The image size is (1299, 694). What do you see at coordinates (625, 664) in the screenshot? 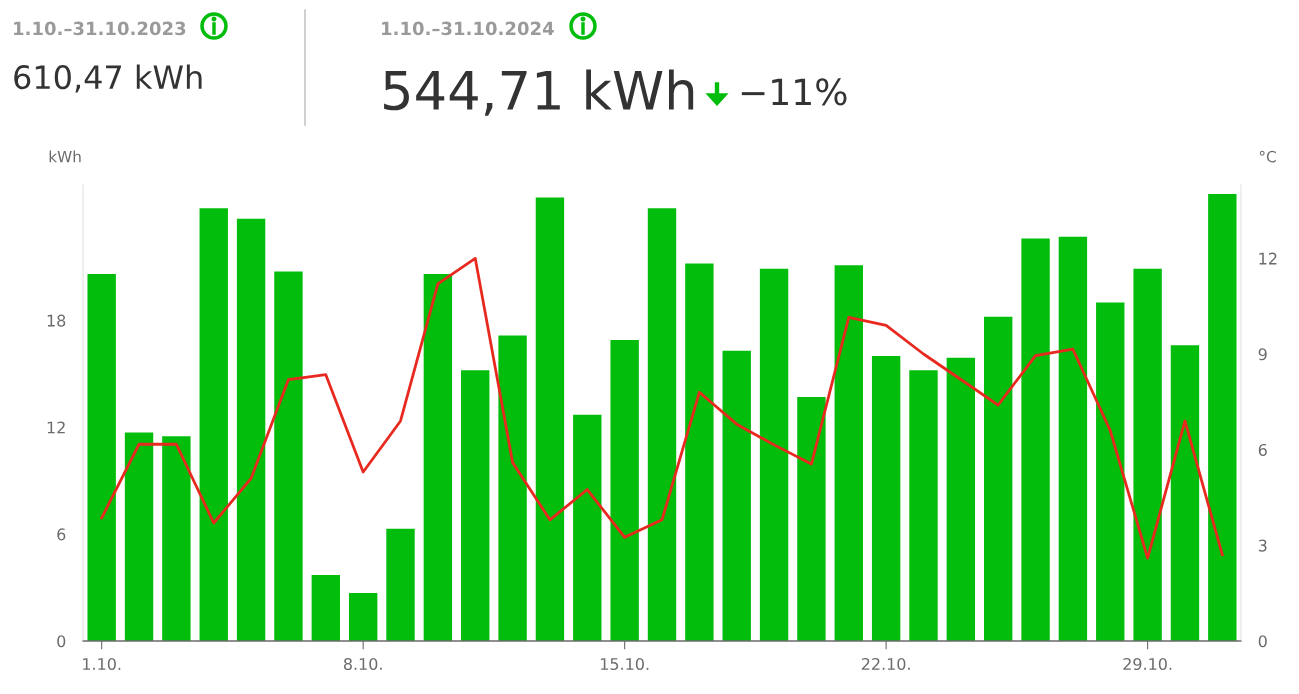
I see `x-tick-label: 15.10.` at bounding box center [625, 664].